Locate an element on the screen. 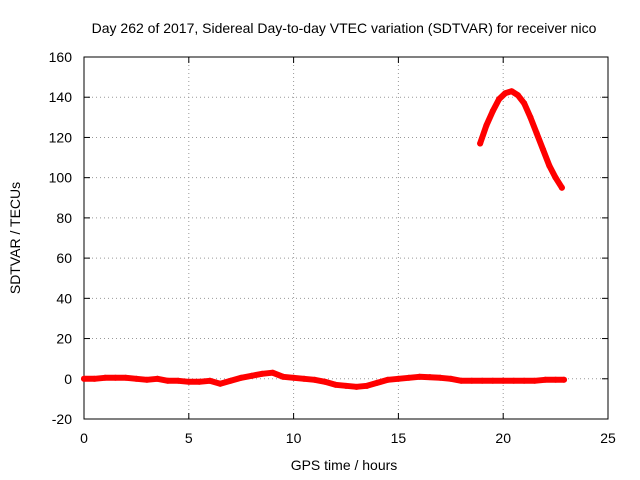 The height and width of the screenshot is (480, 640). y-tick-label: 120 is located at coordinates (61, 137).